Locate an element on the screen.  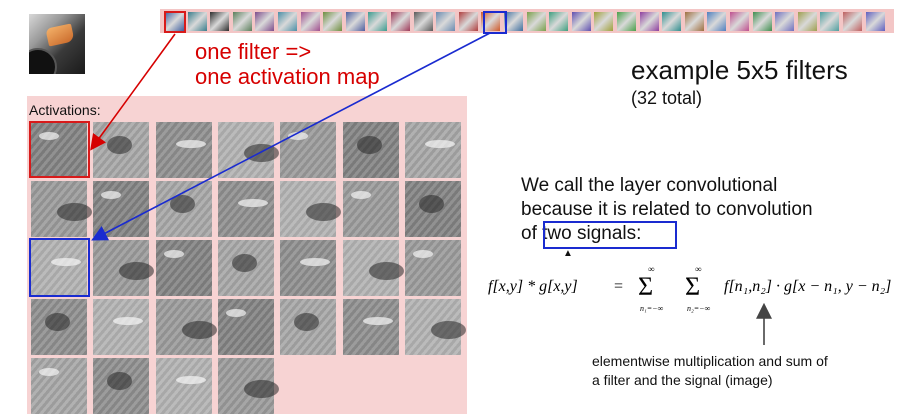
highlight-first-filter is located at coordinates (175, 22).